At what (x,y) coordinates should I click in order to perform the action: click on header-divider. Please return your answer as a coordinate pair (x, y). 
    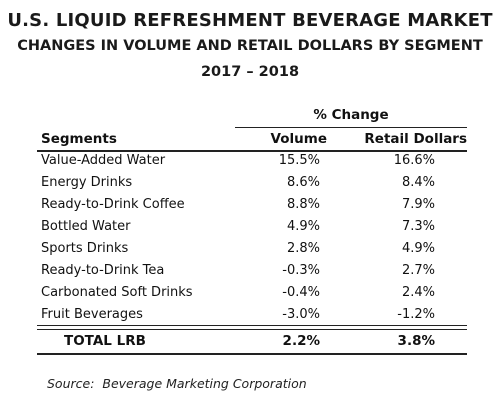
    Looking at the image, I should click on (252, 151).